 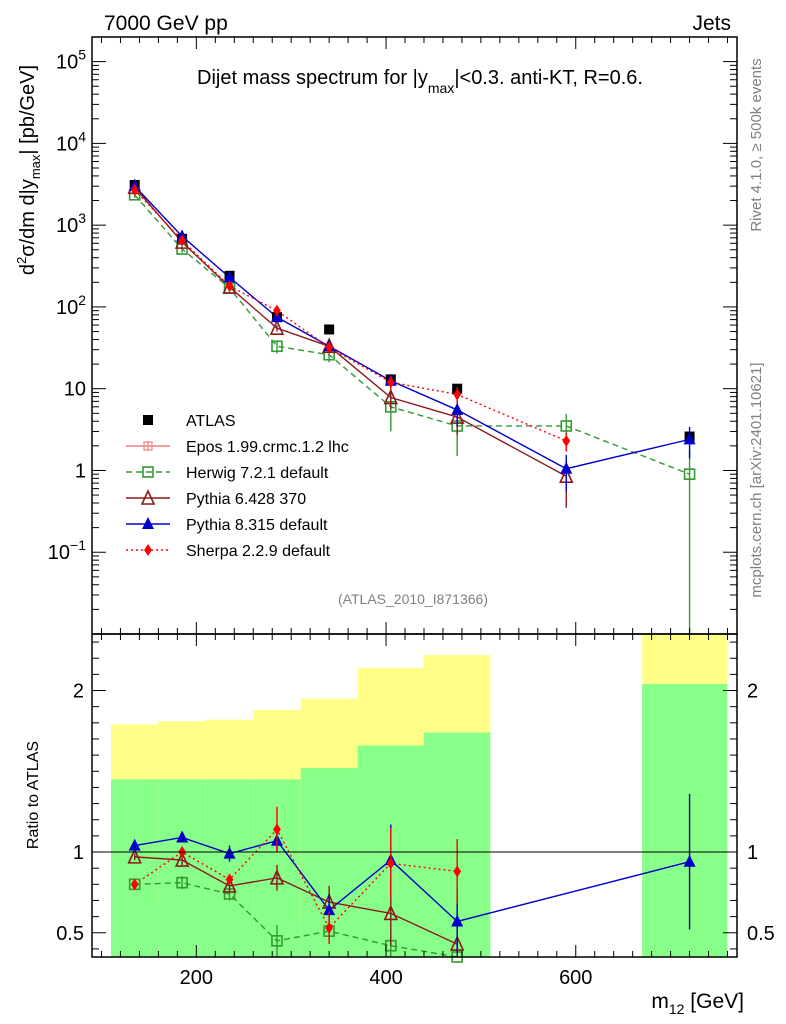 What do you see at coordinates (71, 223) in the screenshot?
I see `y-tick-label: 10³` at bounding box center [71, 223].